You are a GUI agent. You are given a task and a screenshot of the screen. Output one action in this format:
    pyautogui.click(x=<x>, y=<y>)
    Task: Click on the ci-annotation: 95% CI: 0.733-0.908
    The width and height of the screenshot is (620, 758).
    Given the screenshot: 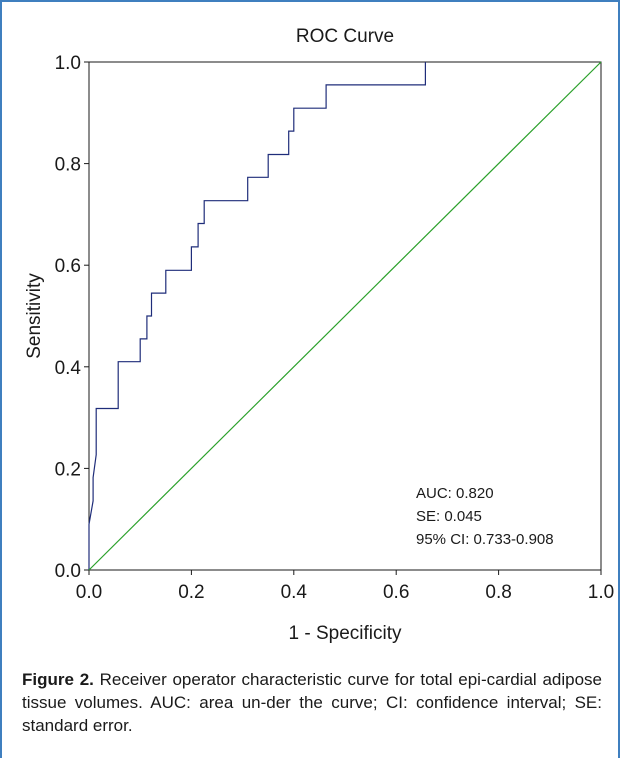 What is the action you would take?
    pyautogui.click(x=485, y=539)
    